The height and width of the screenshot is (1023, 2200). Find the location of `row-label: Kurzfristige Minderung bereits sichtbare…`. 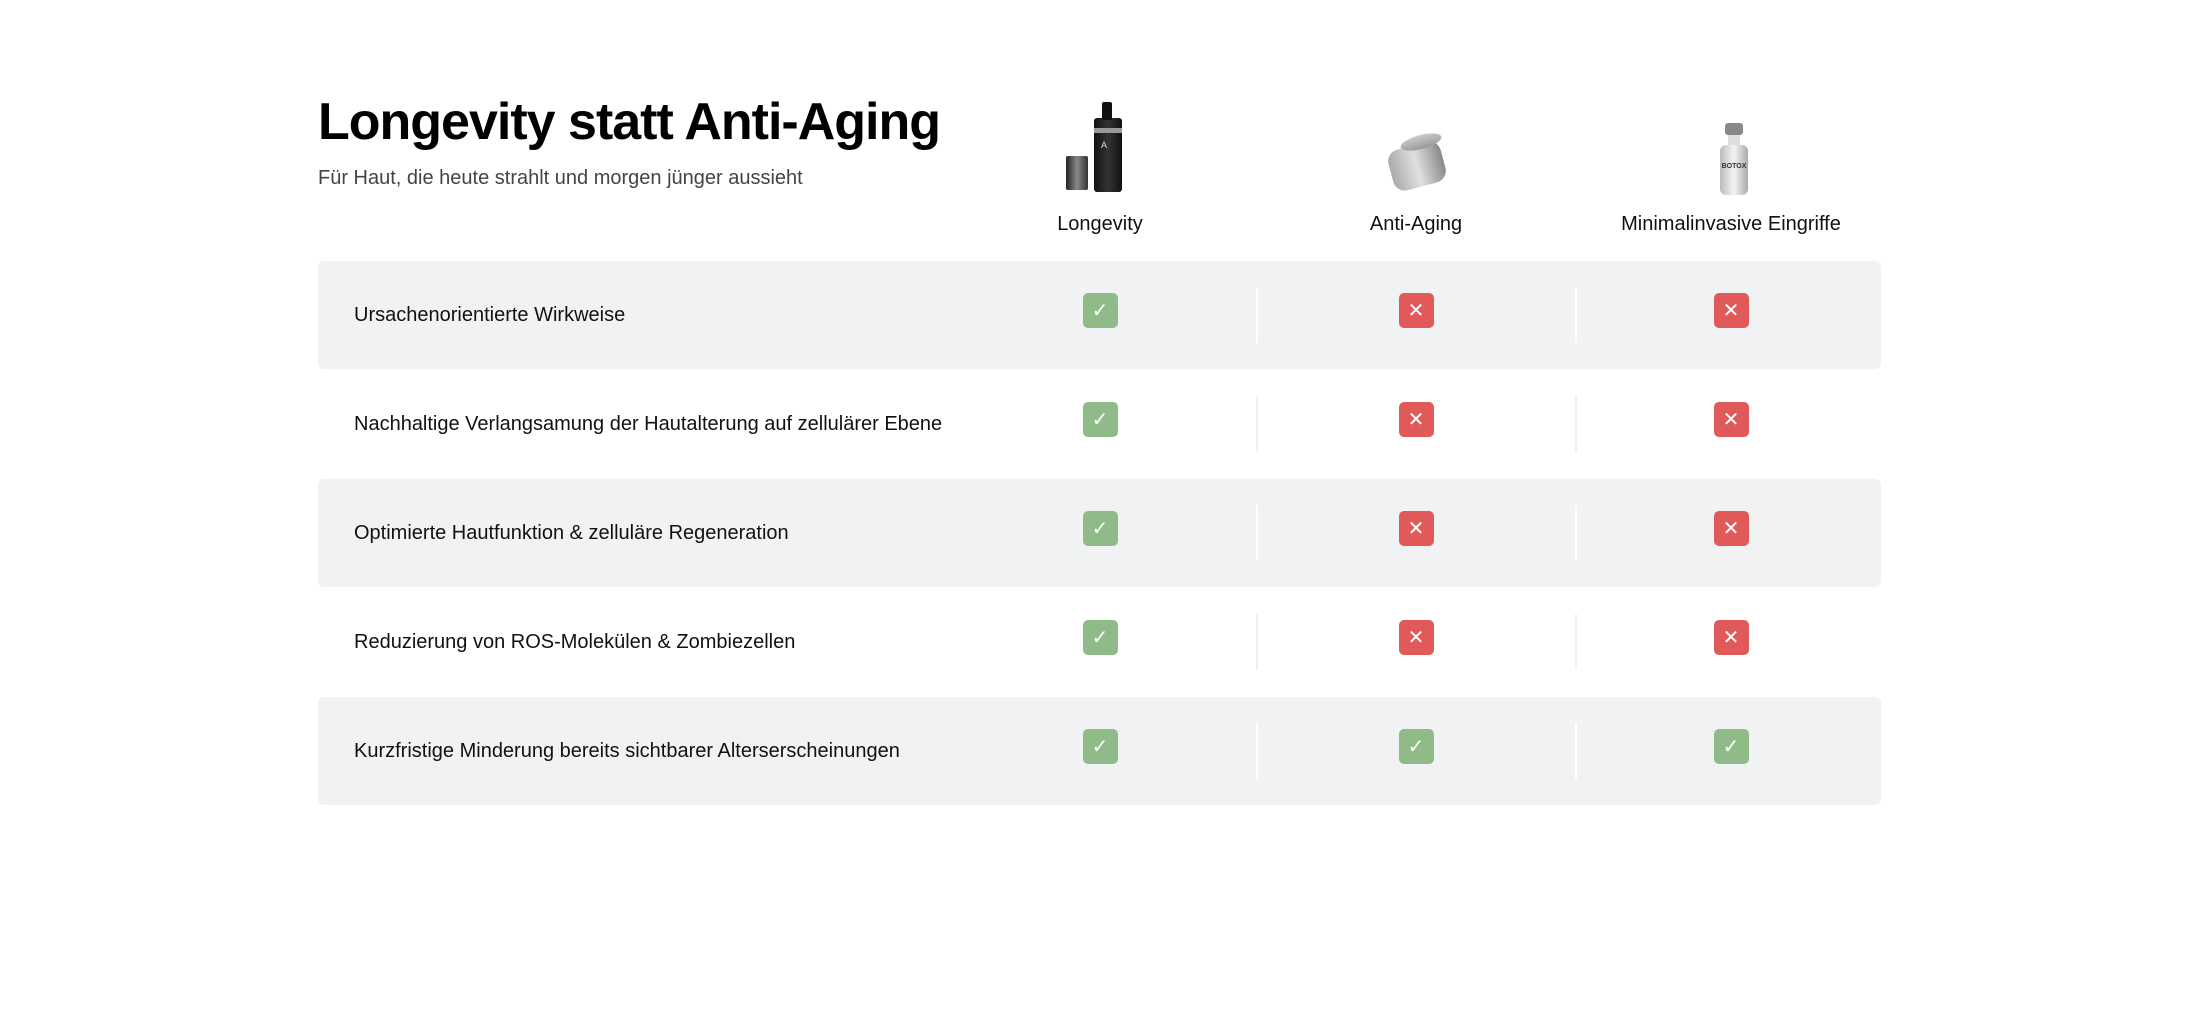

row-label: Kurzfristige Minderung bereits sichtbare… is located at coordinates (627, 751).